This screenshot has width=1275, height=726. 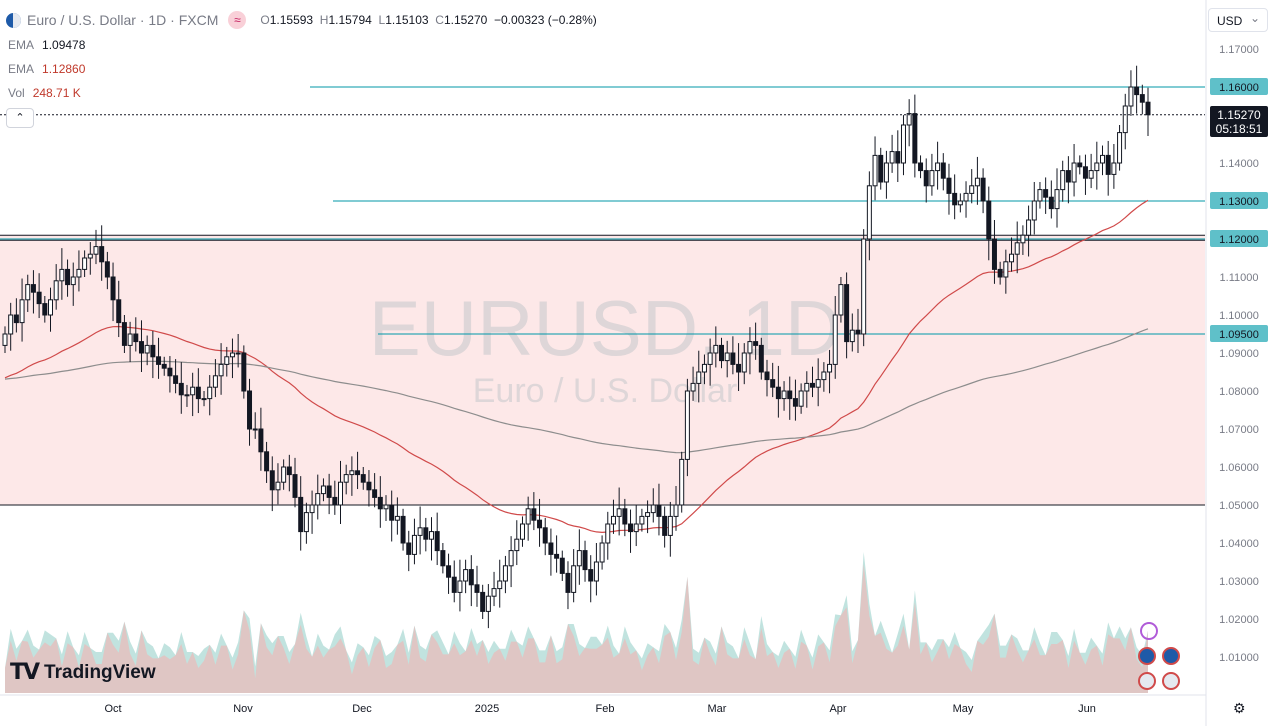 I want to click on price-tick-label: 1.16000, so click(x=1239, y=88).